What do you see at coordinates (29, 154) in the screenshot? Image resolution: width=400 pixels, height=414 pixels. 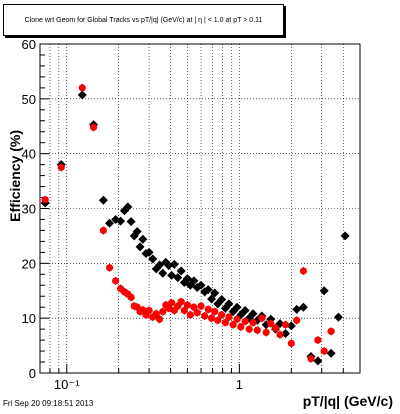 I see `y-tick-label: 40` at bounding box center [29, 154].